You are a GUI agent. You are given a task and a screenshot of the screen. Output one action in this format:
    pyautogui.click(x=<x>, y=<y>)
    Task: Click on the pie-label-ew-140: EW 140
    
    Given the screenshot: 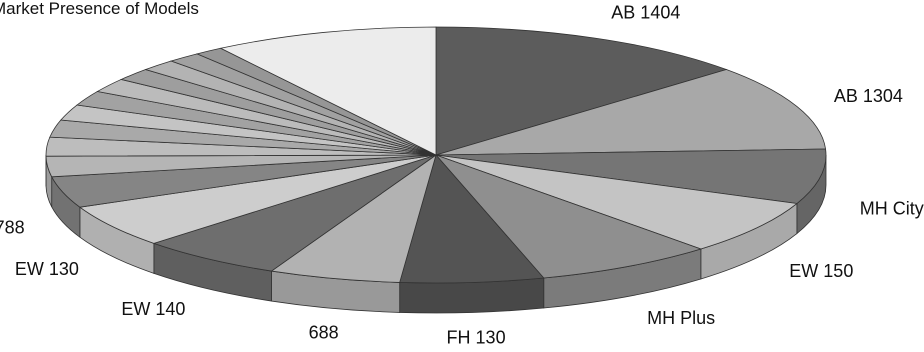 What is the action you would take?
    pyautogui.click(x=153, y=309)
    